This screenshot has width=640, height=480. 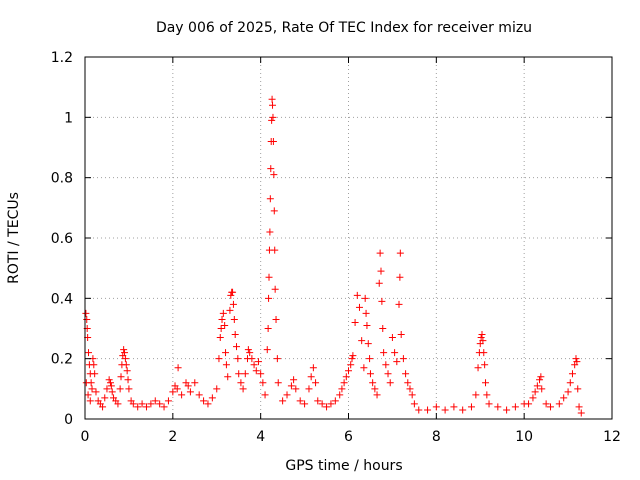 What do you see at coordinates (62, 299) in the screenshot?
I see `y-tick-label: 0.4` at bounding box center [62, 299].